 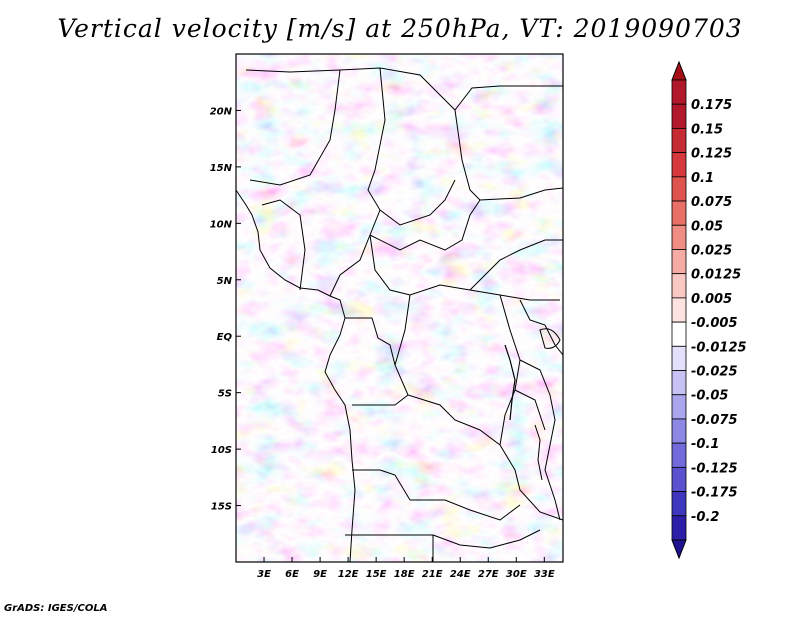 I want to click on x-tick-label: 12E, so click(x=348, y=574).